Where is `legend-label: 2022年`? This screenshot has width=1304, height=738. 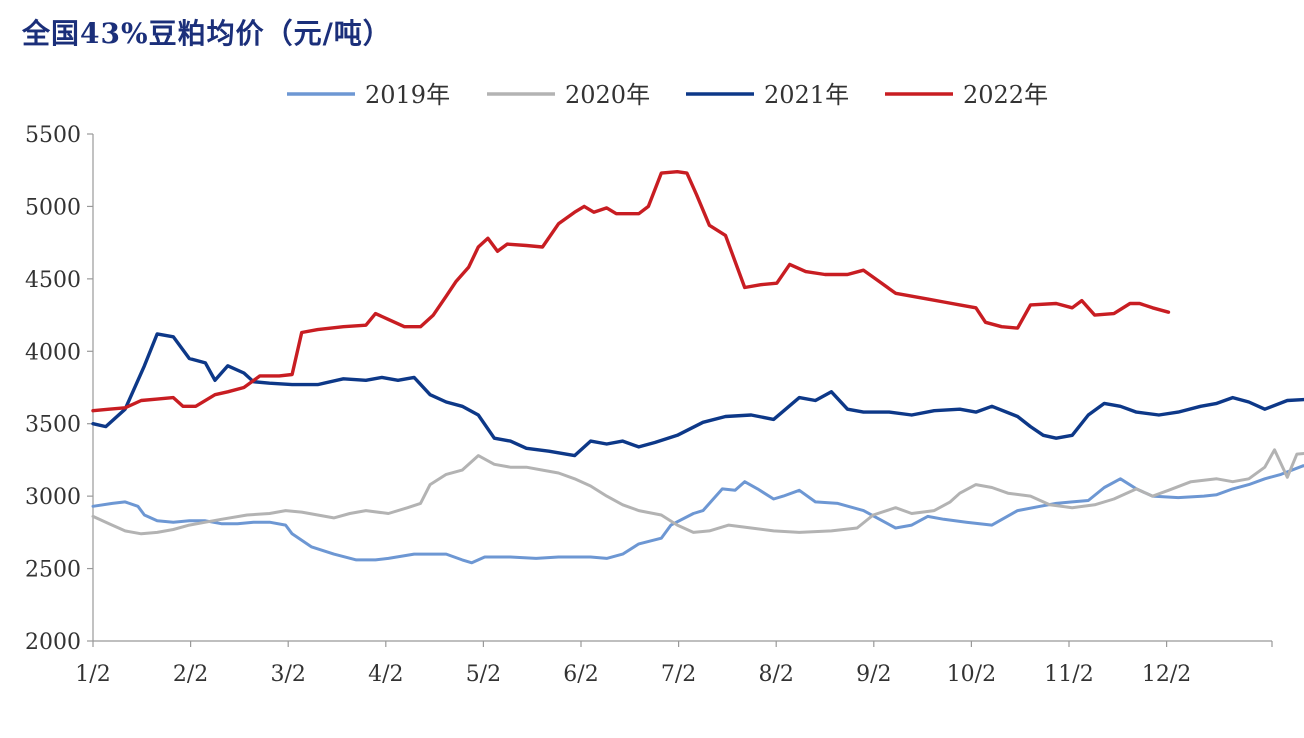
legend-label: 2022年 is located at coordinates (1005, 95).